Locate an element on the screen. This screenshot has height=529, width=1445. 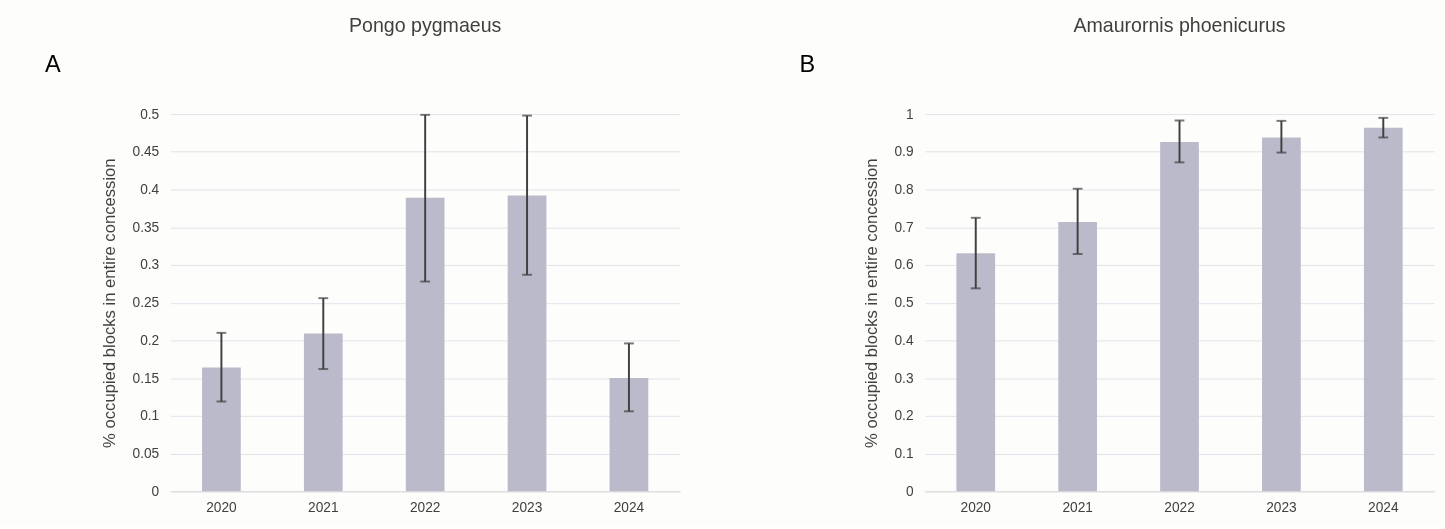
chart-title: Amaurornis phoenicurus is located at coordinates (1179, 24).